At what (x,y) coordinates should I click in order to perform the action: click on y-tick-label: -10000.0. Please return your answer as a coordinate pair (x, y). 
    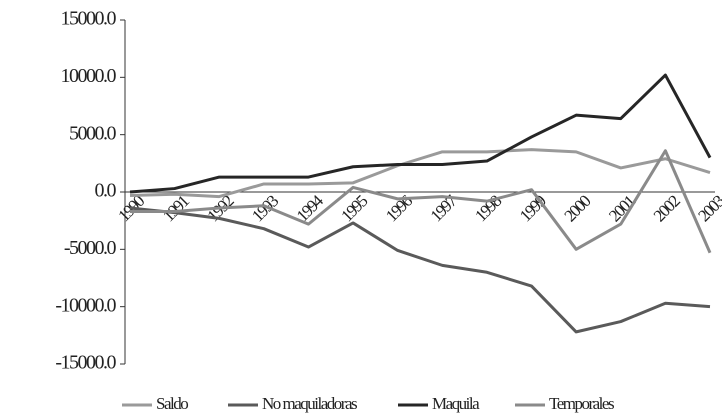
    Looking at the image, I should click on (85, 305).